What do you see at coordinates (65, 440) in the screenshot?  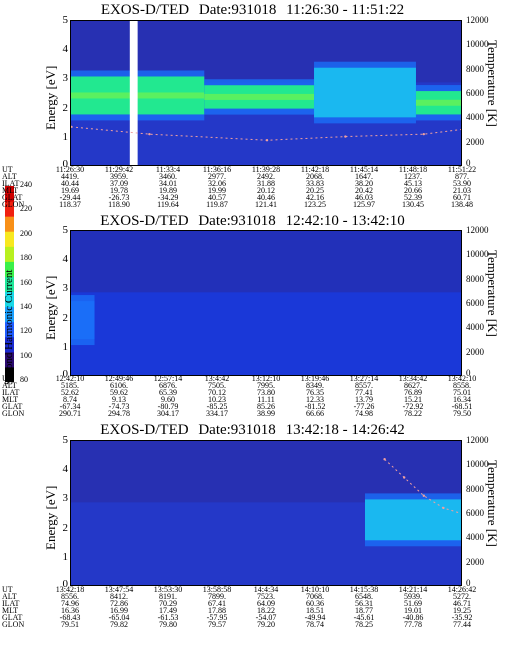 I see `y-tick-label: 5` at bounding box center [65, 440].